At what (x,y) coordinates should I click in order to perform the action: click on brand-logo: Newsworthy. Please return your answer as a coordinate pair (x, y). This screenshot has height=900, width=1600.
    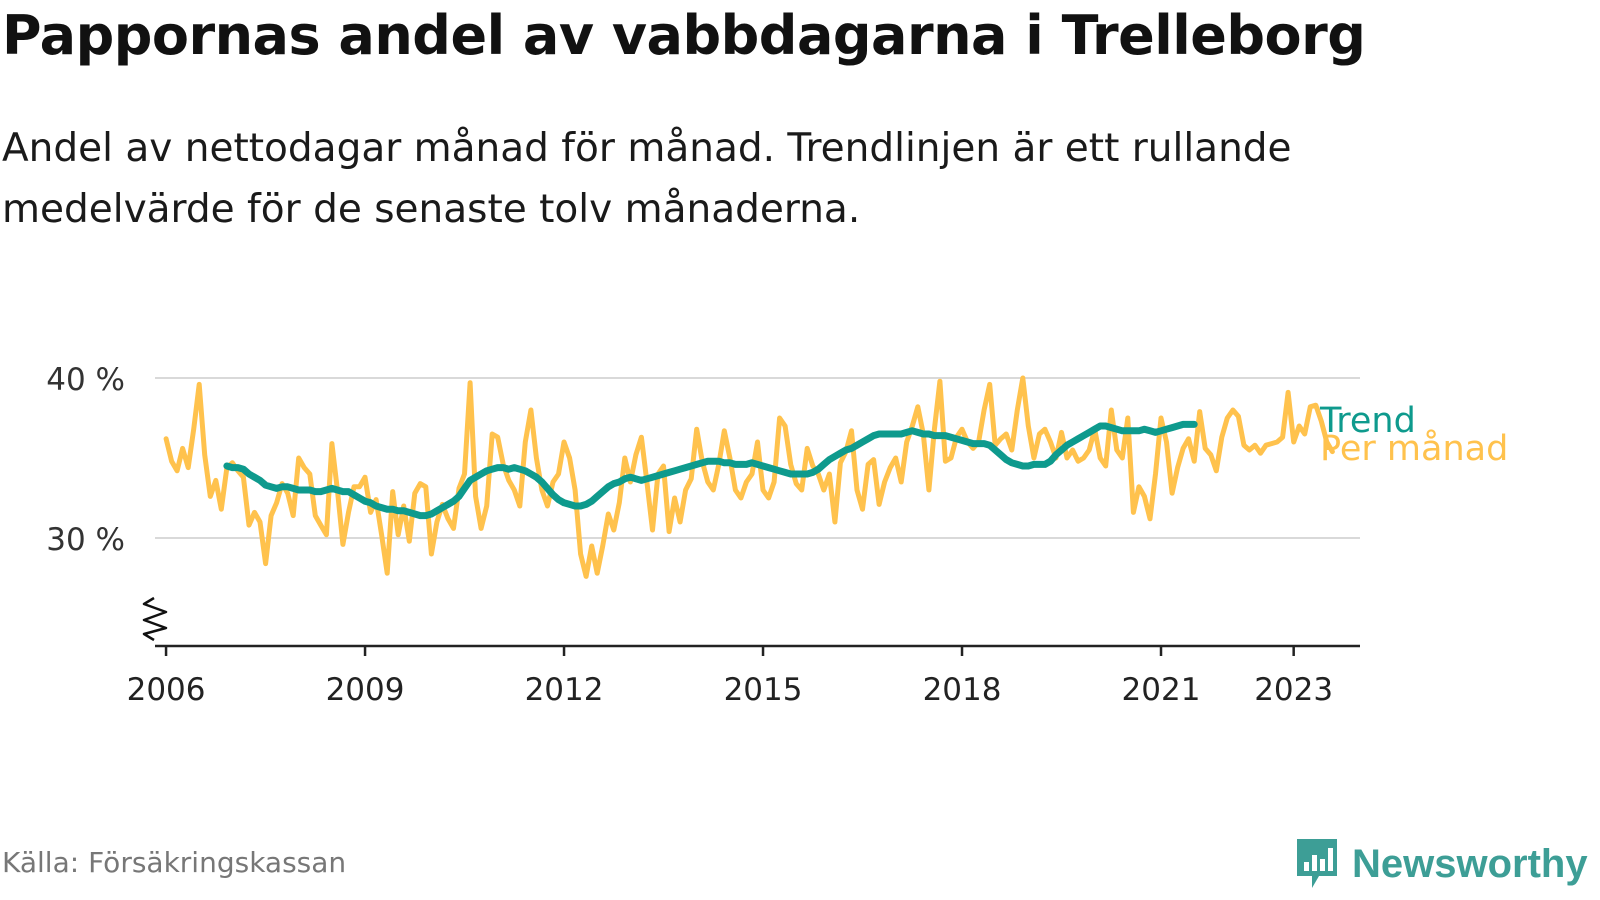
    Looking at the image, I should click on (1441, 864).